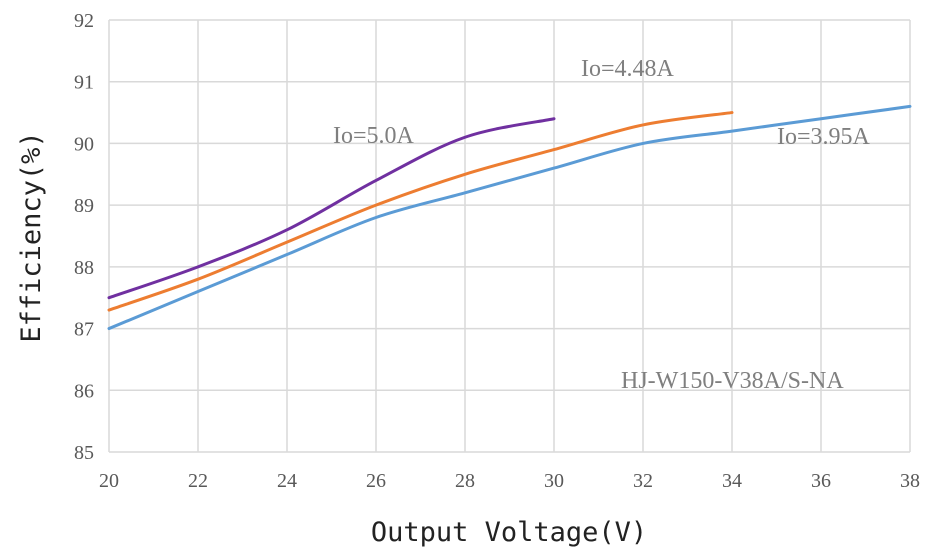  What do you see at coordinates (84, 330) in the screenshot?
I see `y-tick-label: 87` at bounding box center [84, 330].